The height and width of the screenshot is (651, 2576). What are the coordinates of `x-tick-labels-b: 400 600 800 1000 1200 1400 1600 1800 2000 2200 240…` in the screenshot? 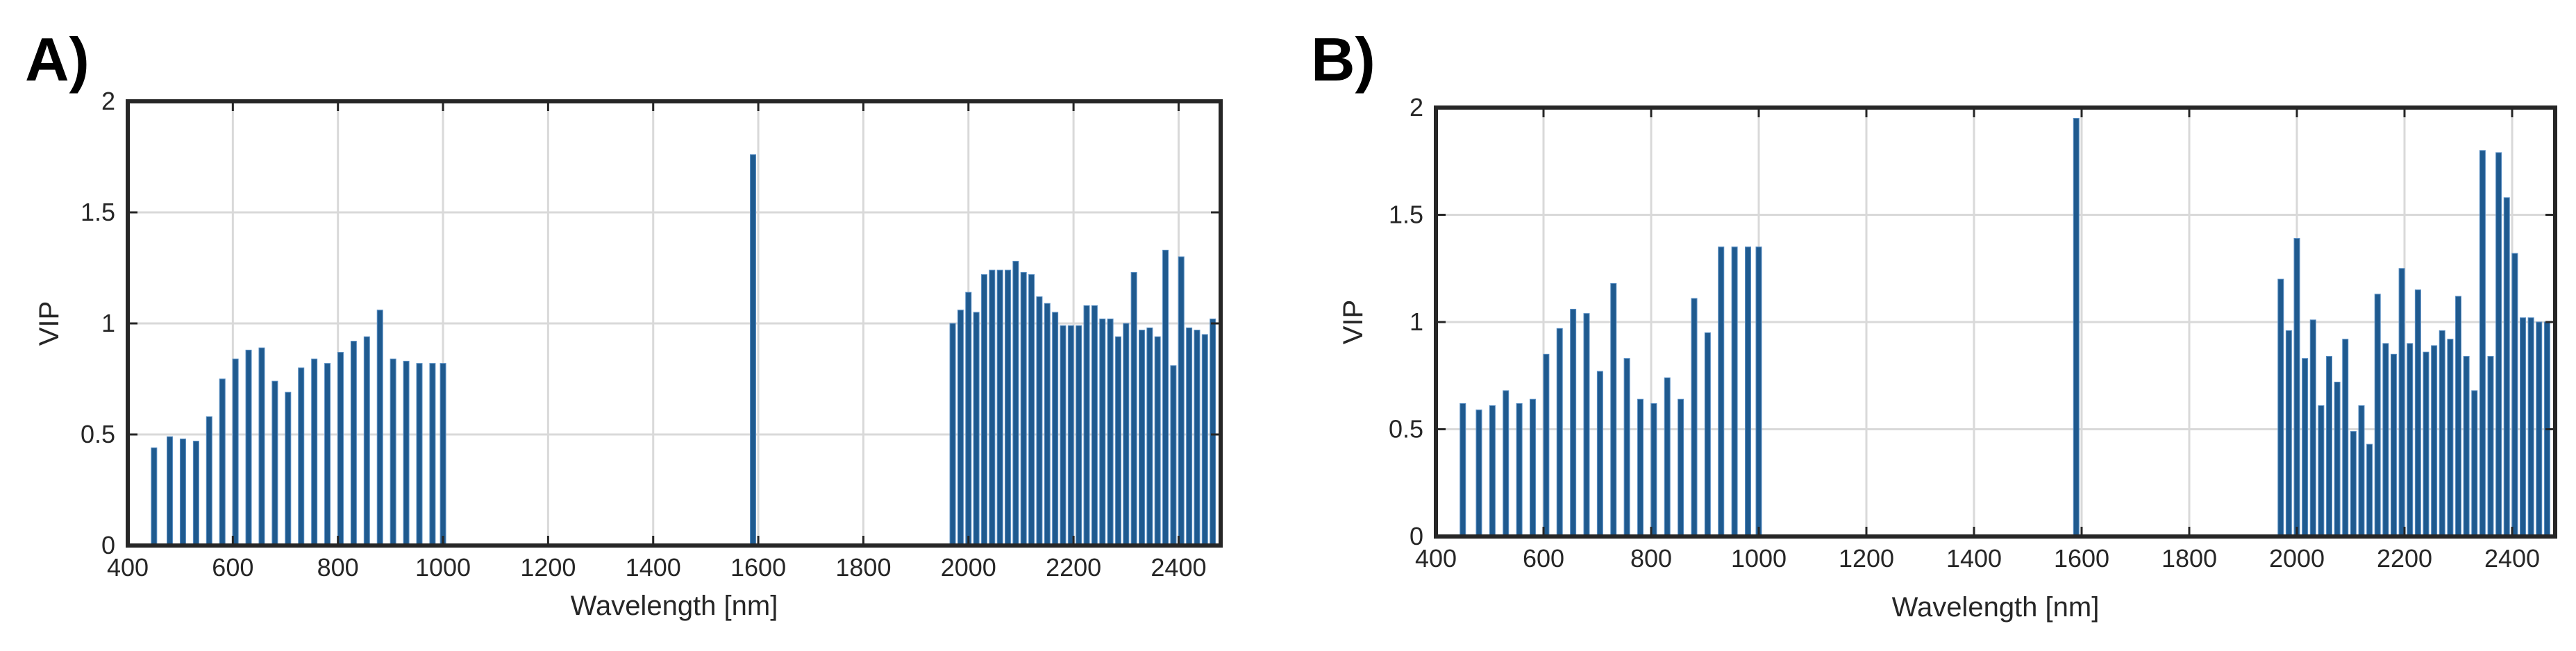 It's located at (1977, 558).